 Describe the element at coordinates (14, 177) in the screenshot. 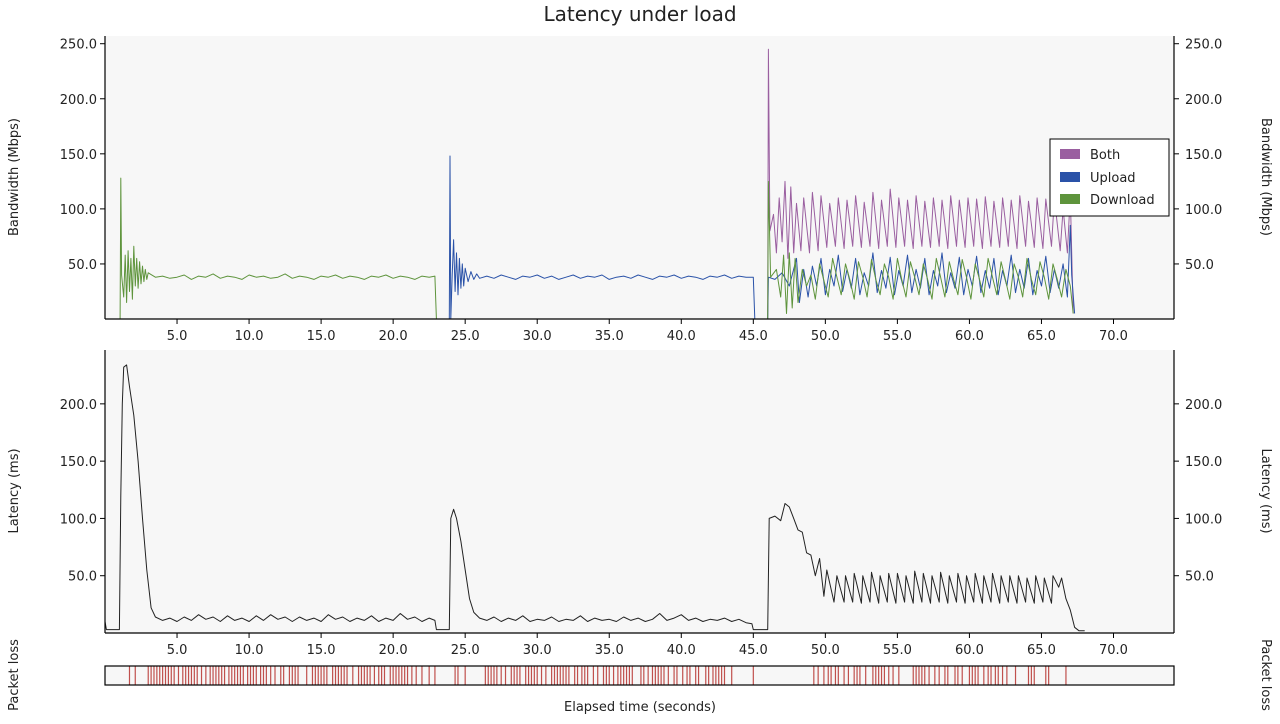

I see `bandwidth-ylabel-left: Bandwidth (Mbps)` at that location.